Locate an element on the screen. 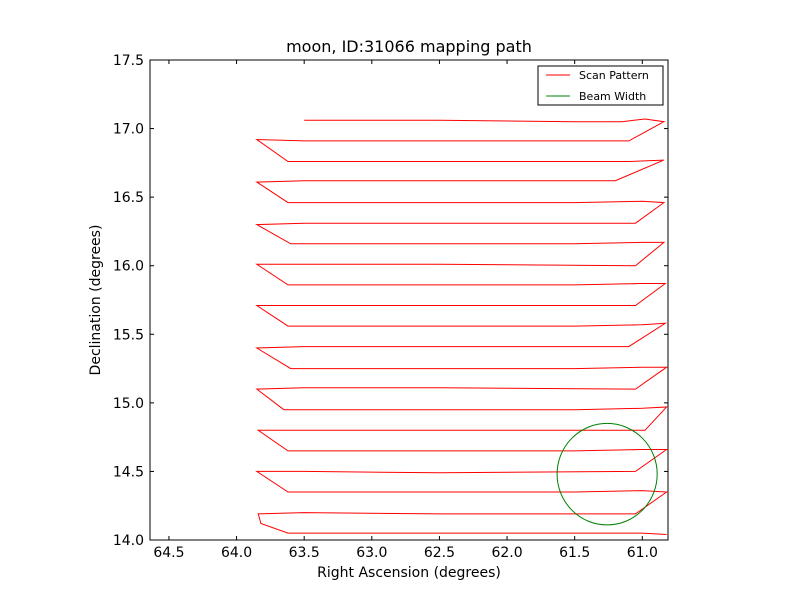  y-tick-label: 15.0 is located at coordinates (128, 404).